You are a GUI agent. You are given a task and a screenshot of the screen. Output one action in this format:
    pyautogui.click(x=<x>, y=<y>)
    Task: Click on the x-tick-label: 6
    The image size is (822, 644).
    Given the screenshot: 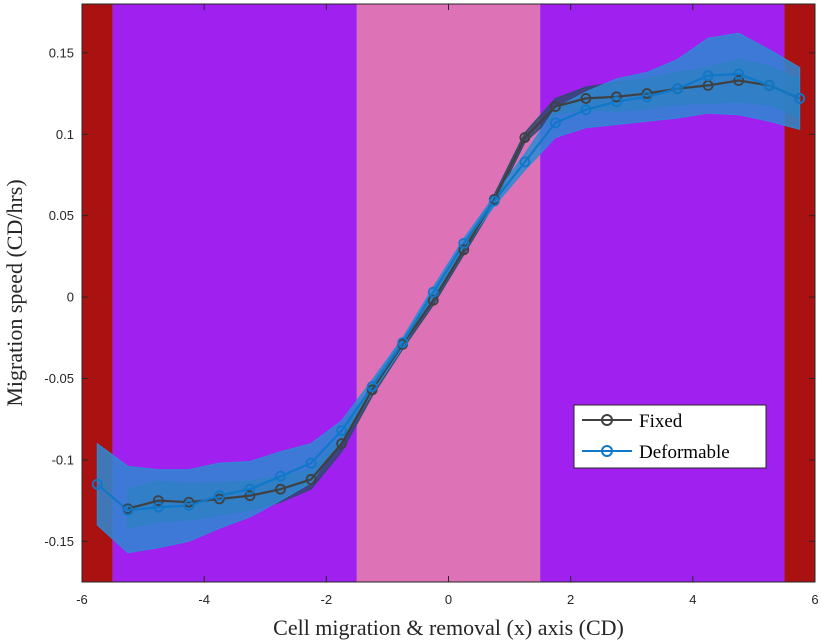 What is the action you would take?
    pyautogui.click(x=814, y=599)
    